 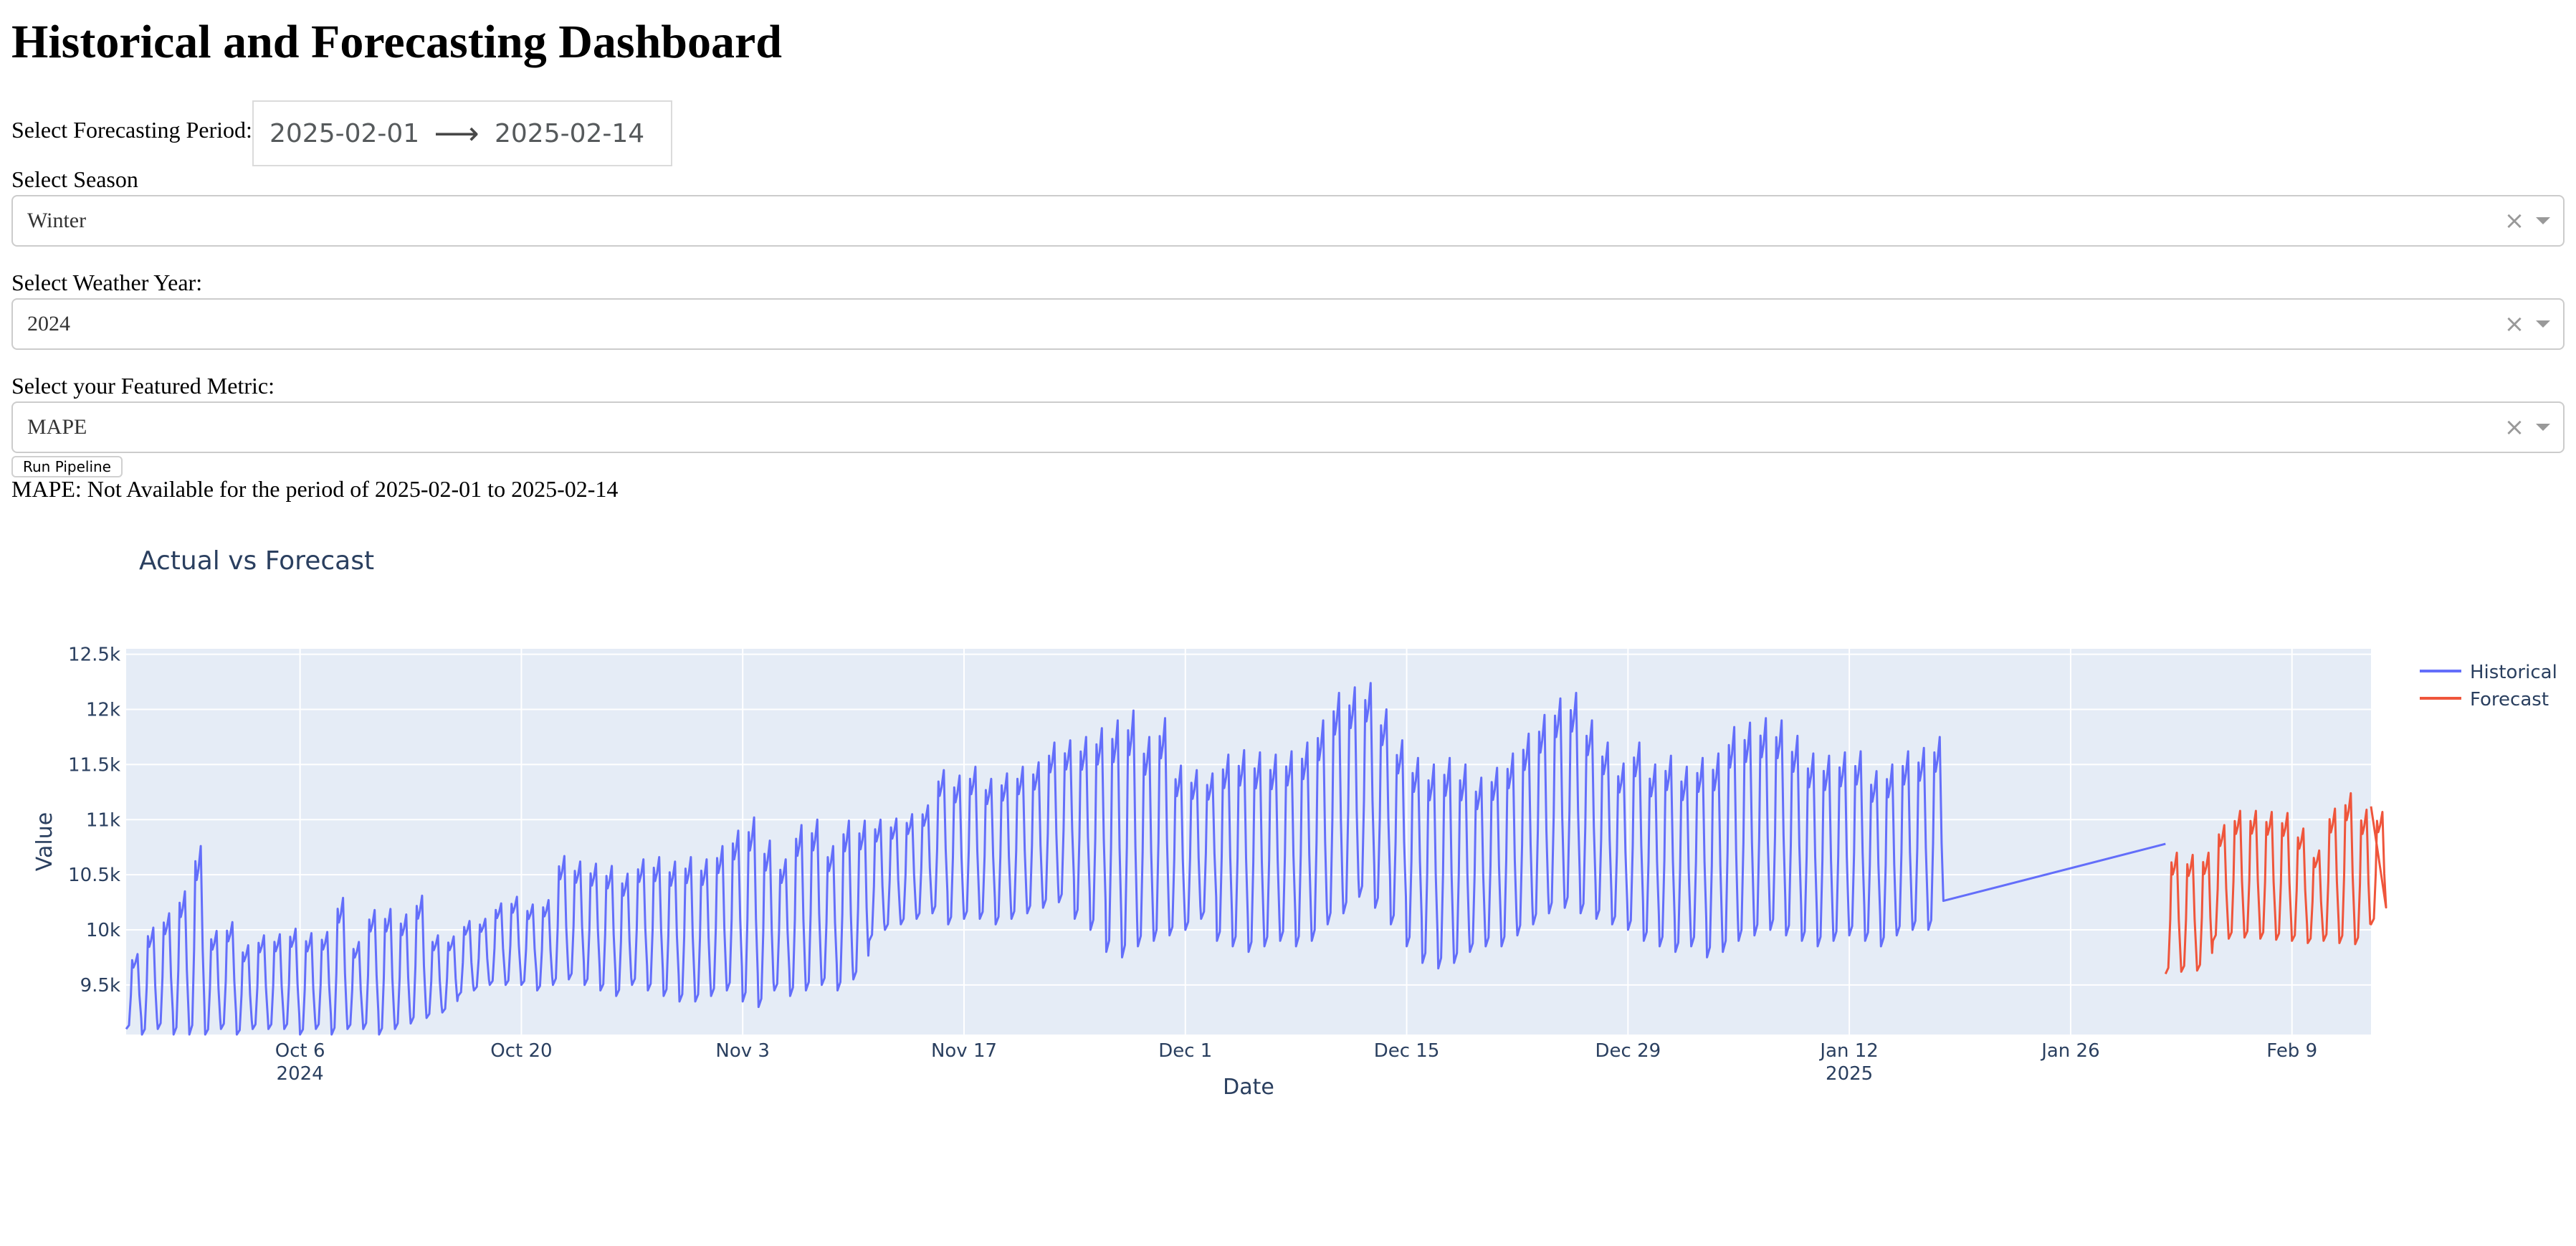 What do you see at coordinates (100, 986) in the screenshot?
I see `y-tick-label-0: 9.5k` at bounding box center [100, 986].